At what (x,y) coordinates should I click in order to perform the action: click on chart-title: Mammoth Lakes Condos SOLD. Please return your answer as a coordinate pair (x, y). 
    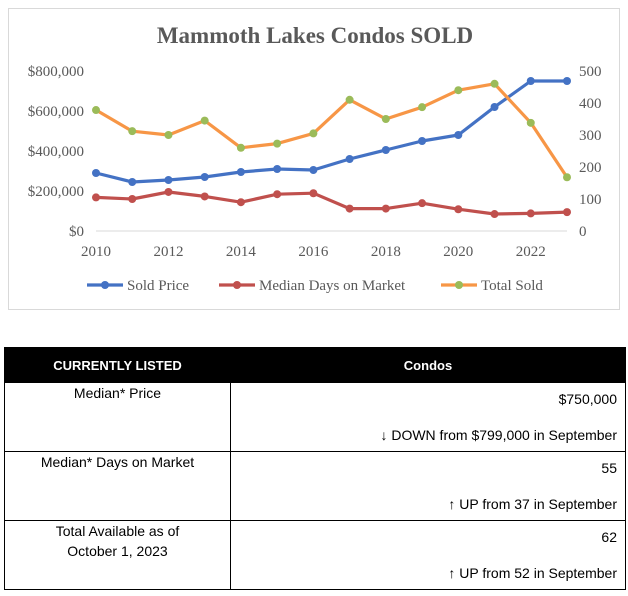
    Looking at the image, I should click on (315, 35).